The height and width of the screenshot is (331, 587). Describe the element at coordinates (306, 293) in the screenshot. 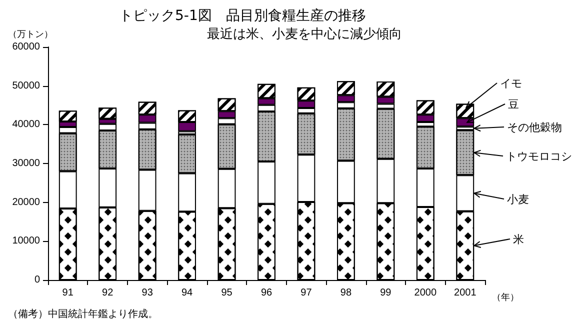

I see `x-tick-label: 97` at that location.